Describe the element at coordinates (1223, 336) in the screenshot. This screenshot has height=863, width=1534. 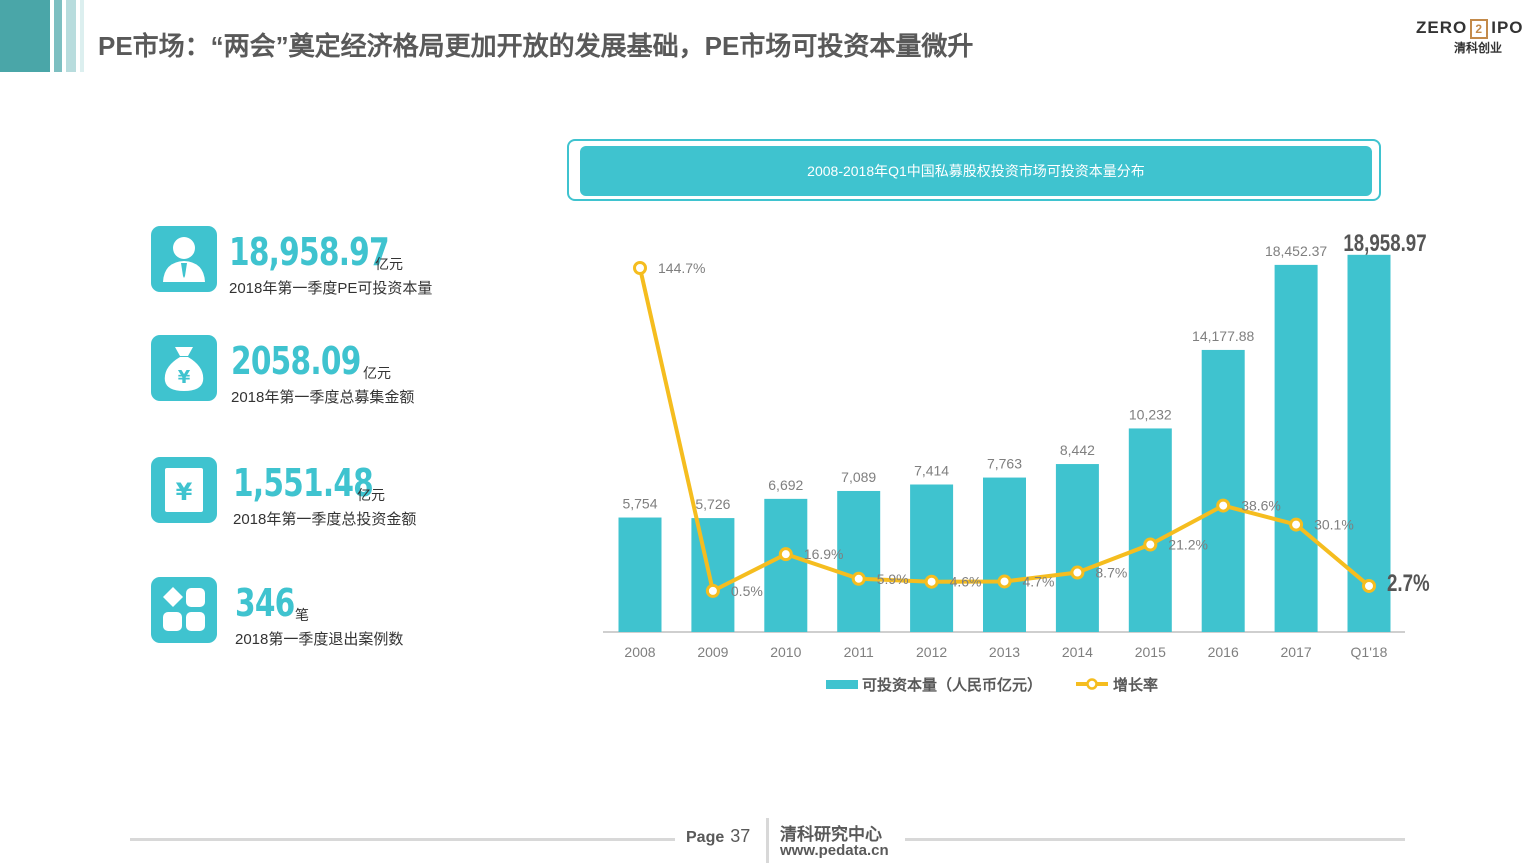
I see `bar-value-label: 14,177.88` at that location.